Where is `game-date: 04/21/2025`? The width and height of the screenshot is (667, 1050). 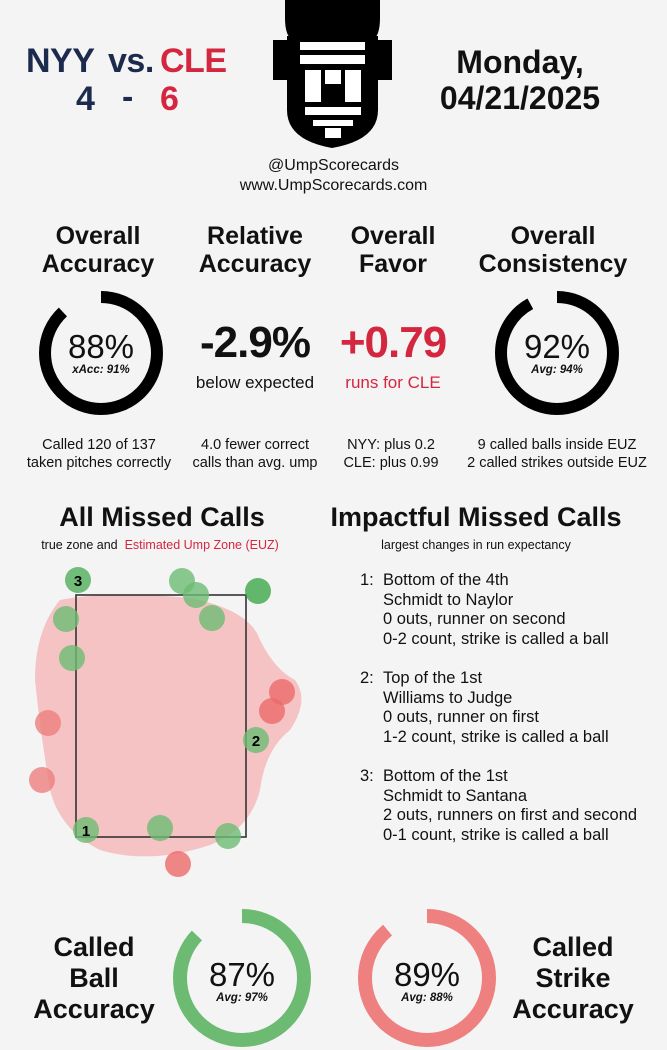 game-date: 04/21/2025 is located at coordinates (520, 98).